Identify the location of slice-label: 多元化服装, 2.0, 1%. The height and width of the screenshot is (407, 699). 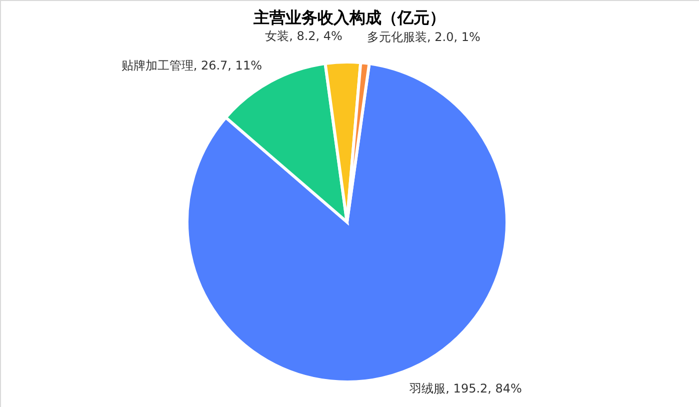
(423, 37).